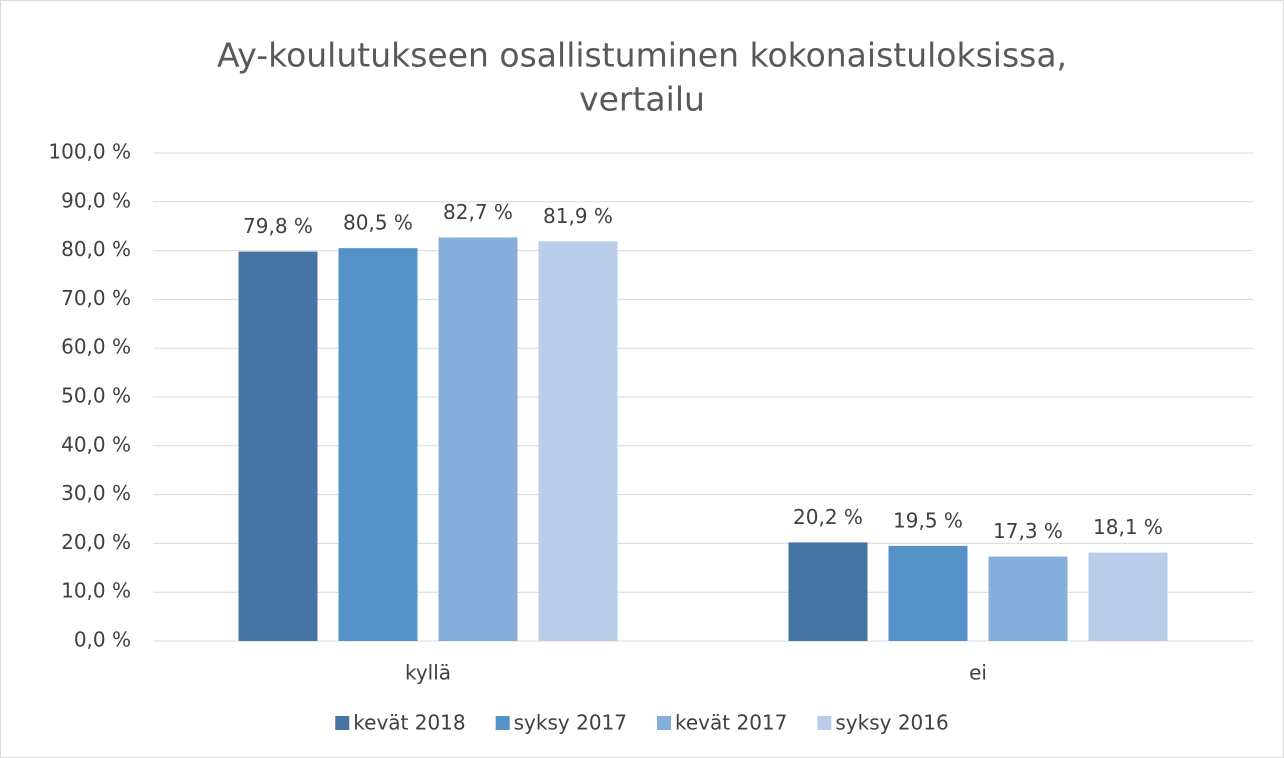 Image resolution: width=1284 pixels, height=758 pixels. Describe the element at coordinates (731, 723) in the screenshot. I see `legend-label: kevät 2017` at that location.